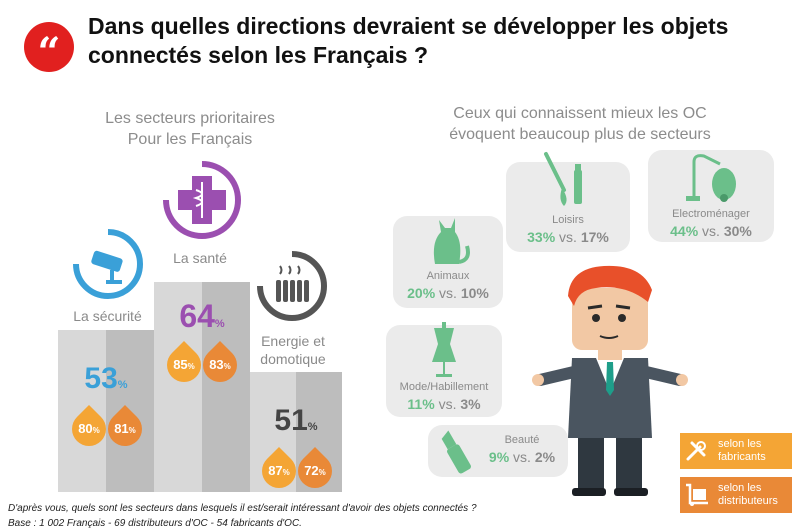 Image resolution: width=800 pixels, height=532 pixels. I want to click on value-beaute: 9% vs. 2%, so click(522, 457).